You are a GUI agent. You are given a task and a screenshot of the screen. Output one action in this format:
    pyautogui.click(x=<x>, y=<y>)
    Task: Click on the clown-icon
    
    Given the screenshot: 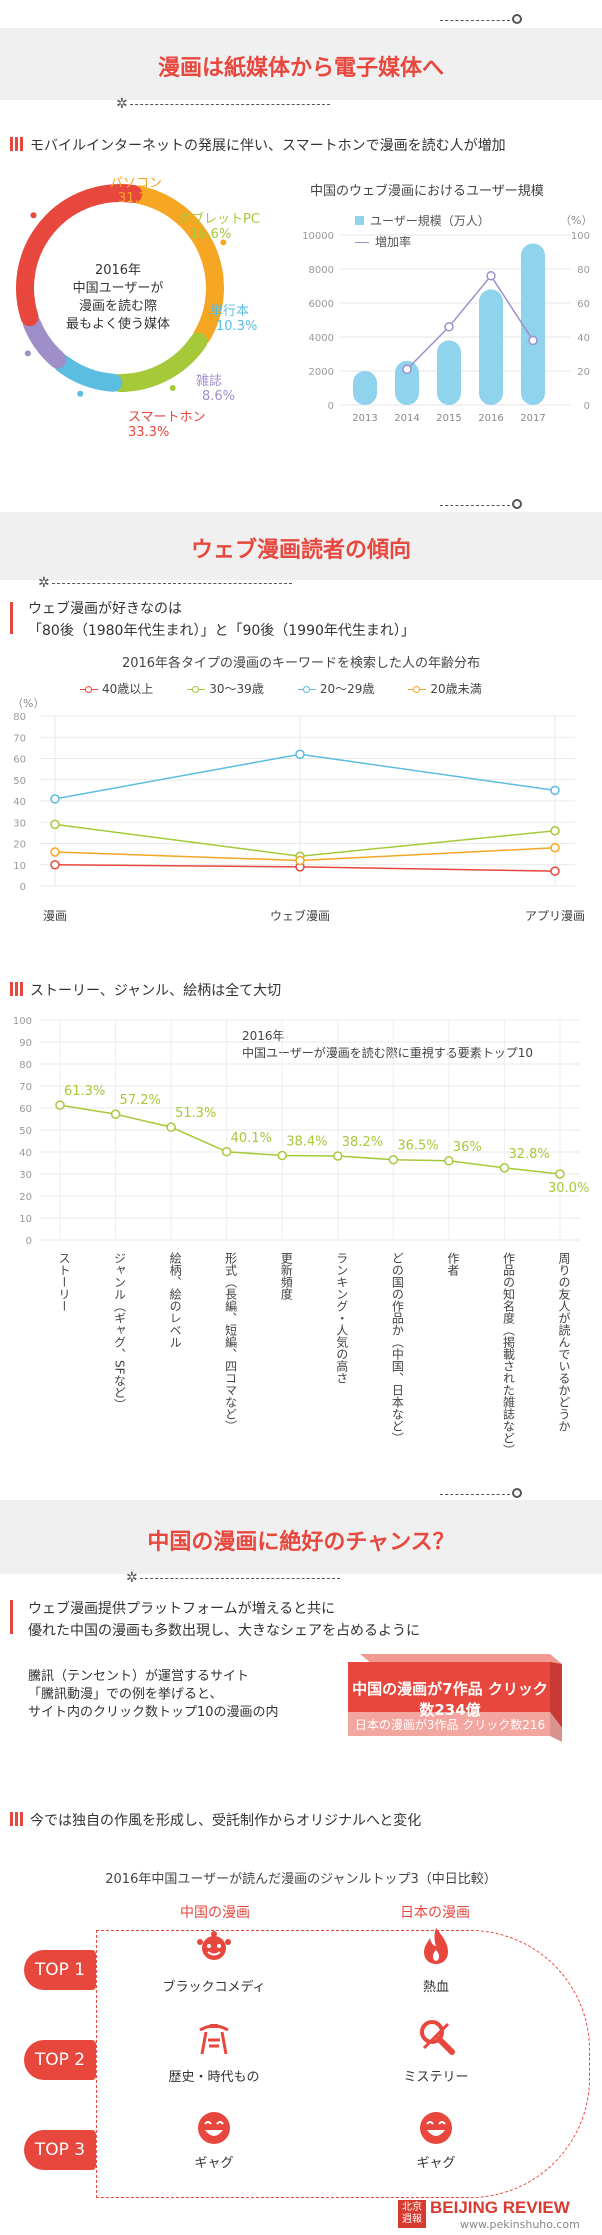 What is the action you would take?
    pyautogui.click(x=214, y=1945)
    